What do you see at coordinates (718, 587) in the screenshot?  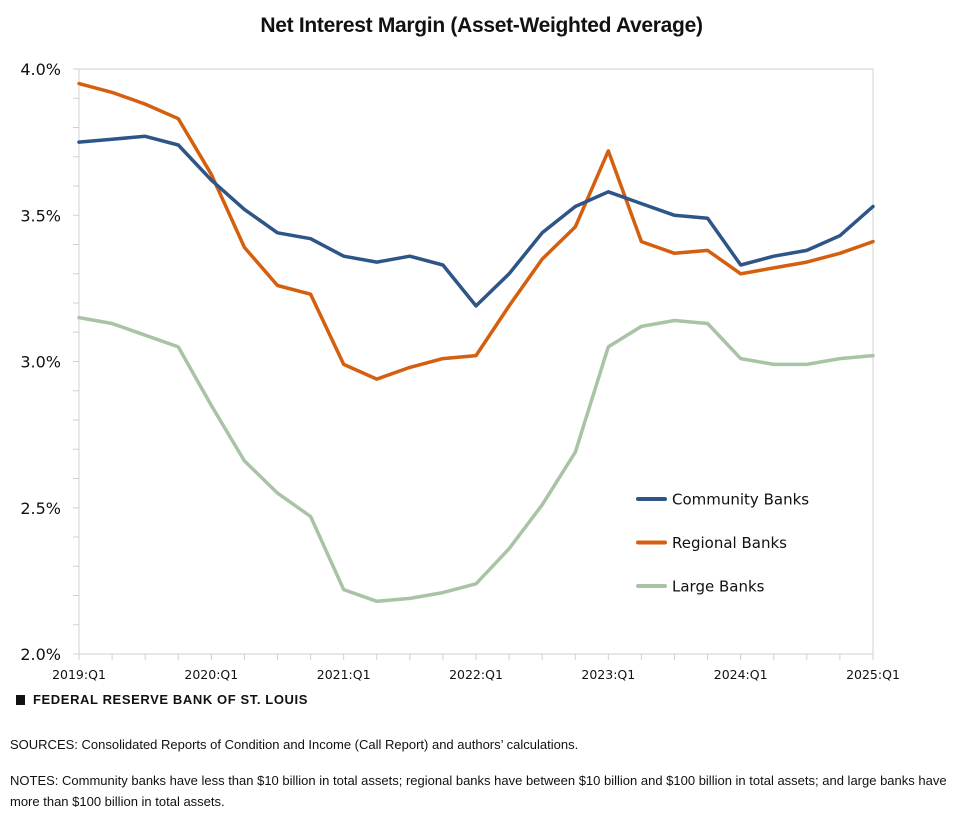 I see `legend-label-large-banks: Large Banks` at bounding box center [718, 587].